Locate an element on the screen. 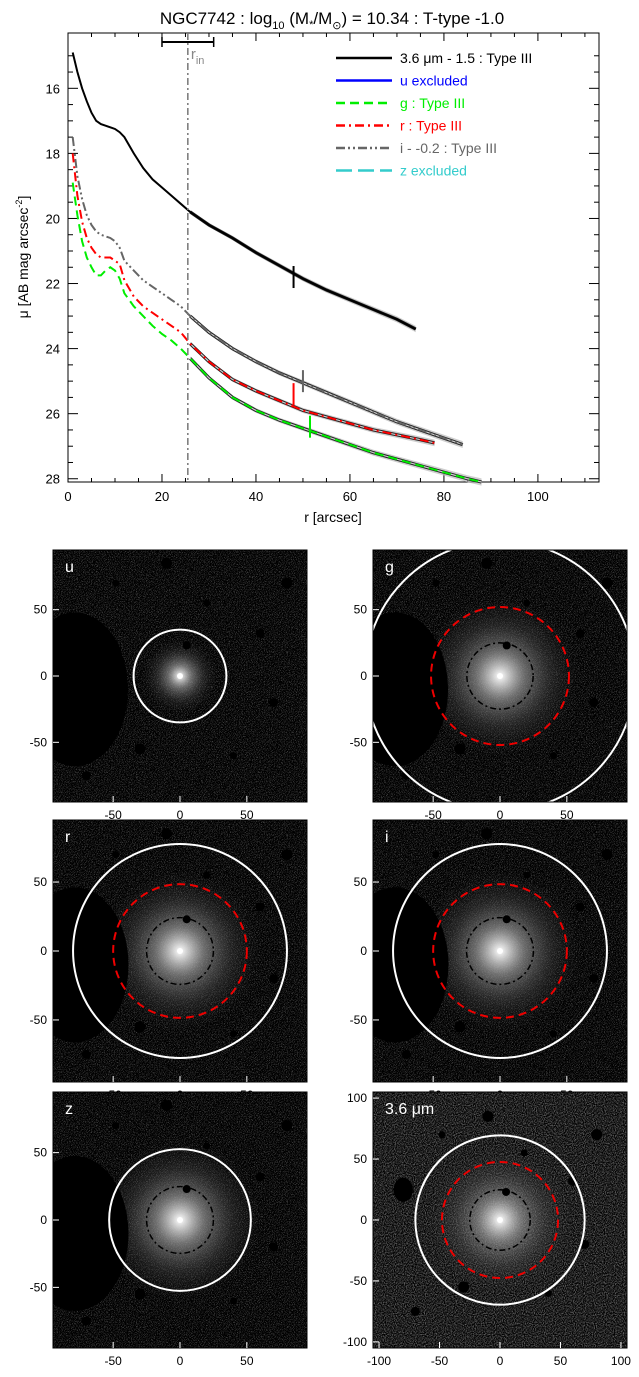 This screenshot has height=1377, width=639. image-panel: u -50 0 50 50 0 -50 is located at coordinates (169, 685).